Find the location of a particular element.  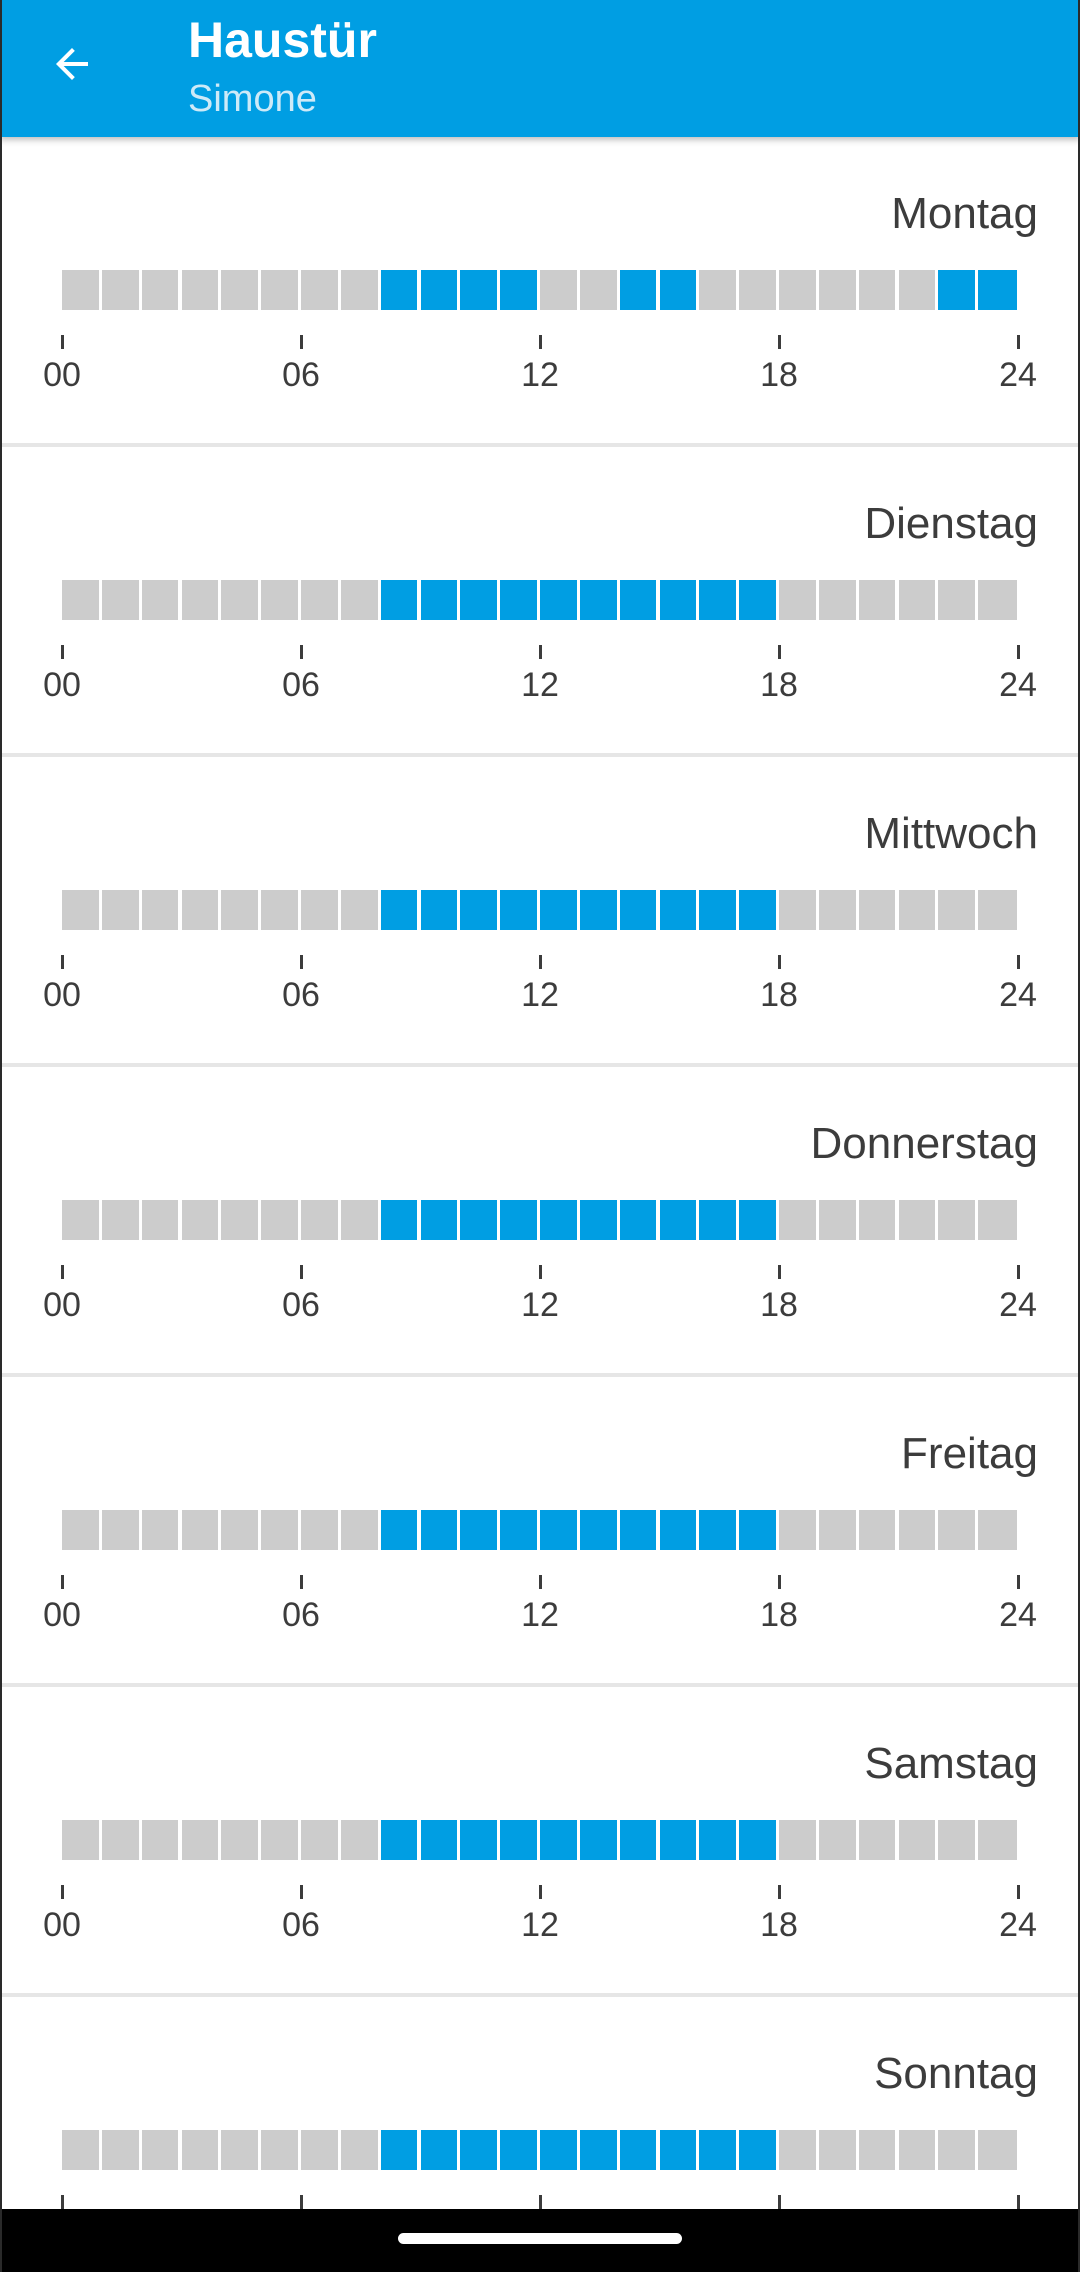

day-row: Mittwoch 00 06 12 18 24 is located at coordinates (540, 912).